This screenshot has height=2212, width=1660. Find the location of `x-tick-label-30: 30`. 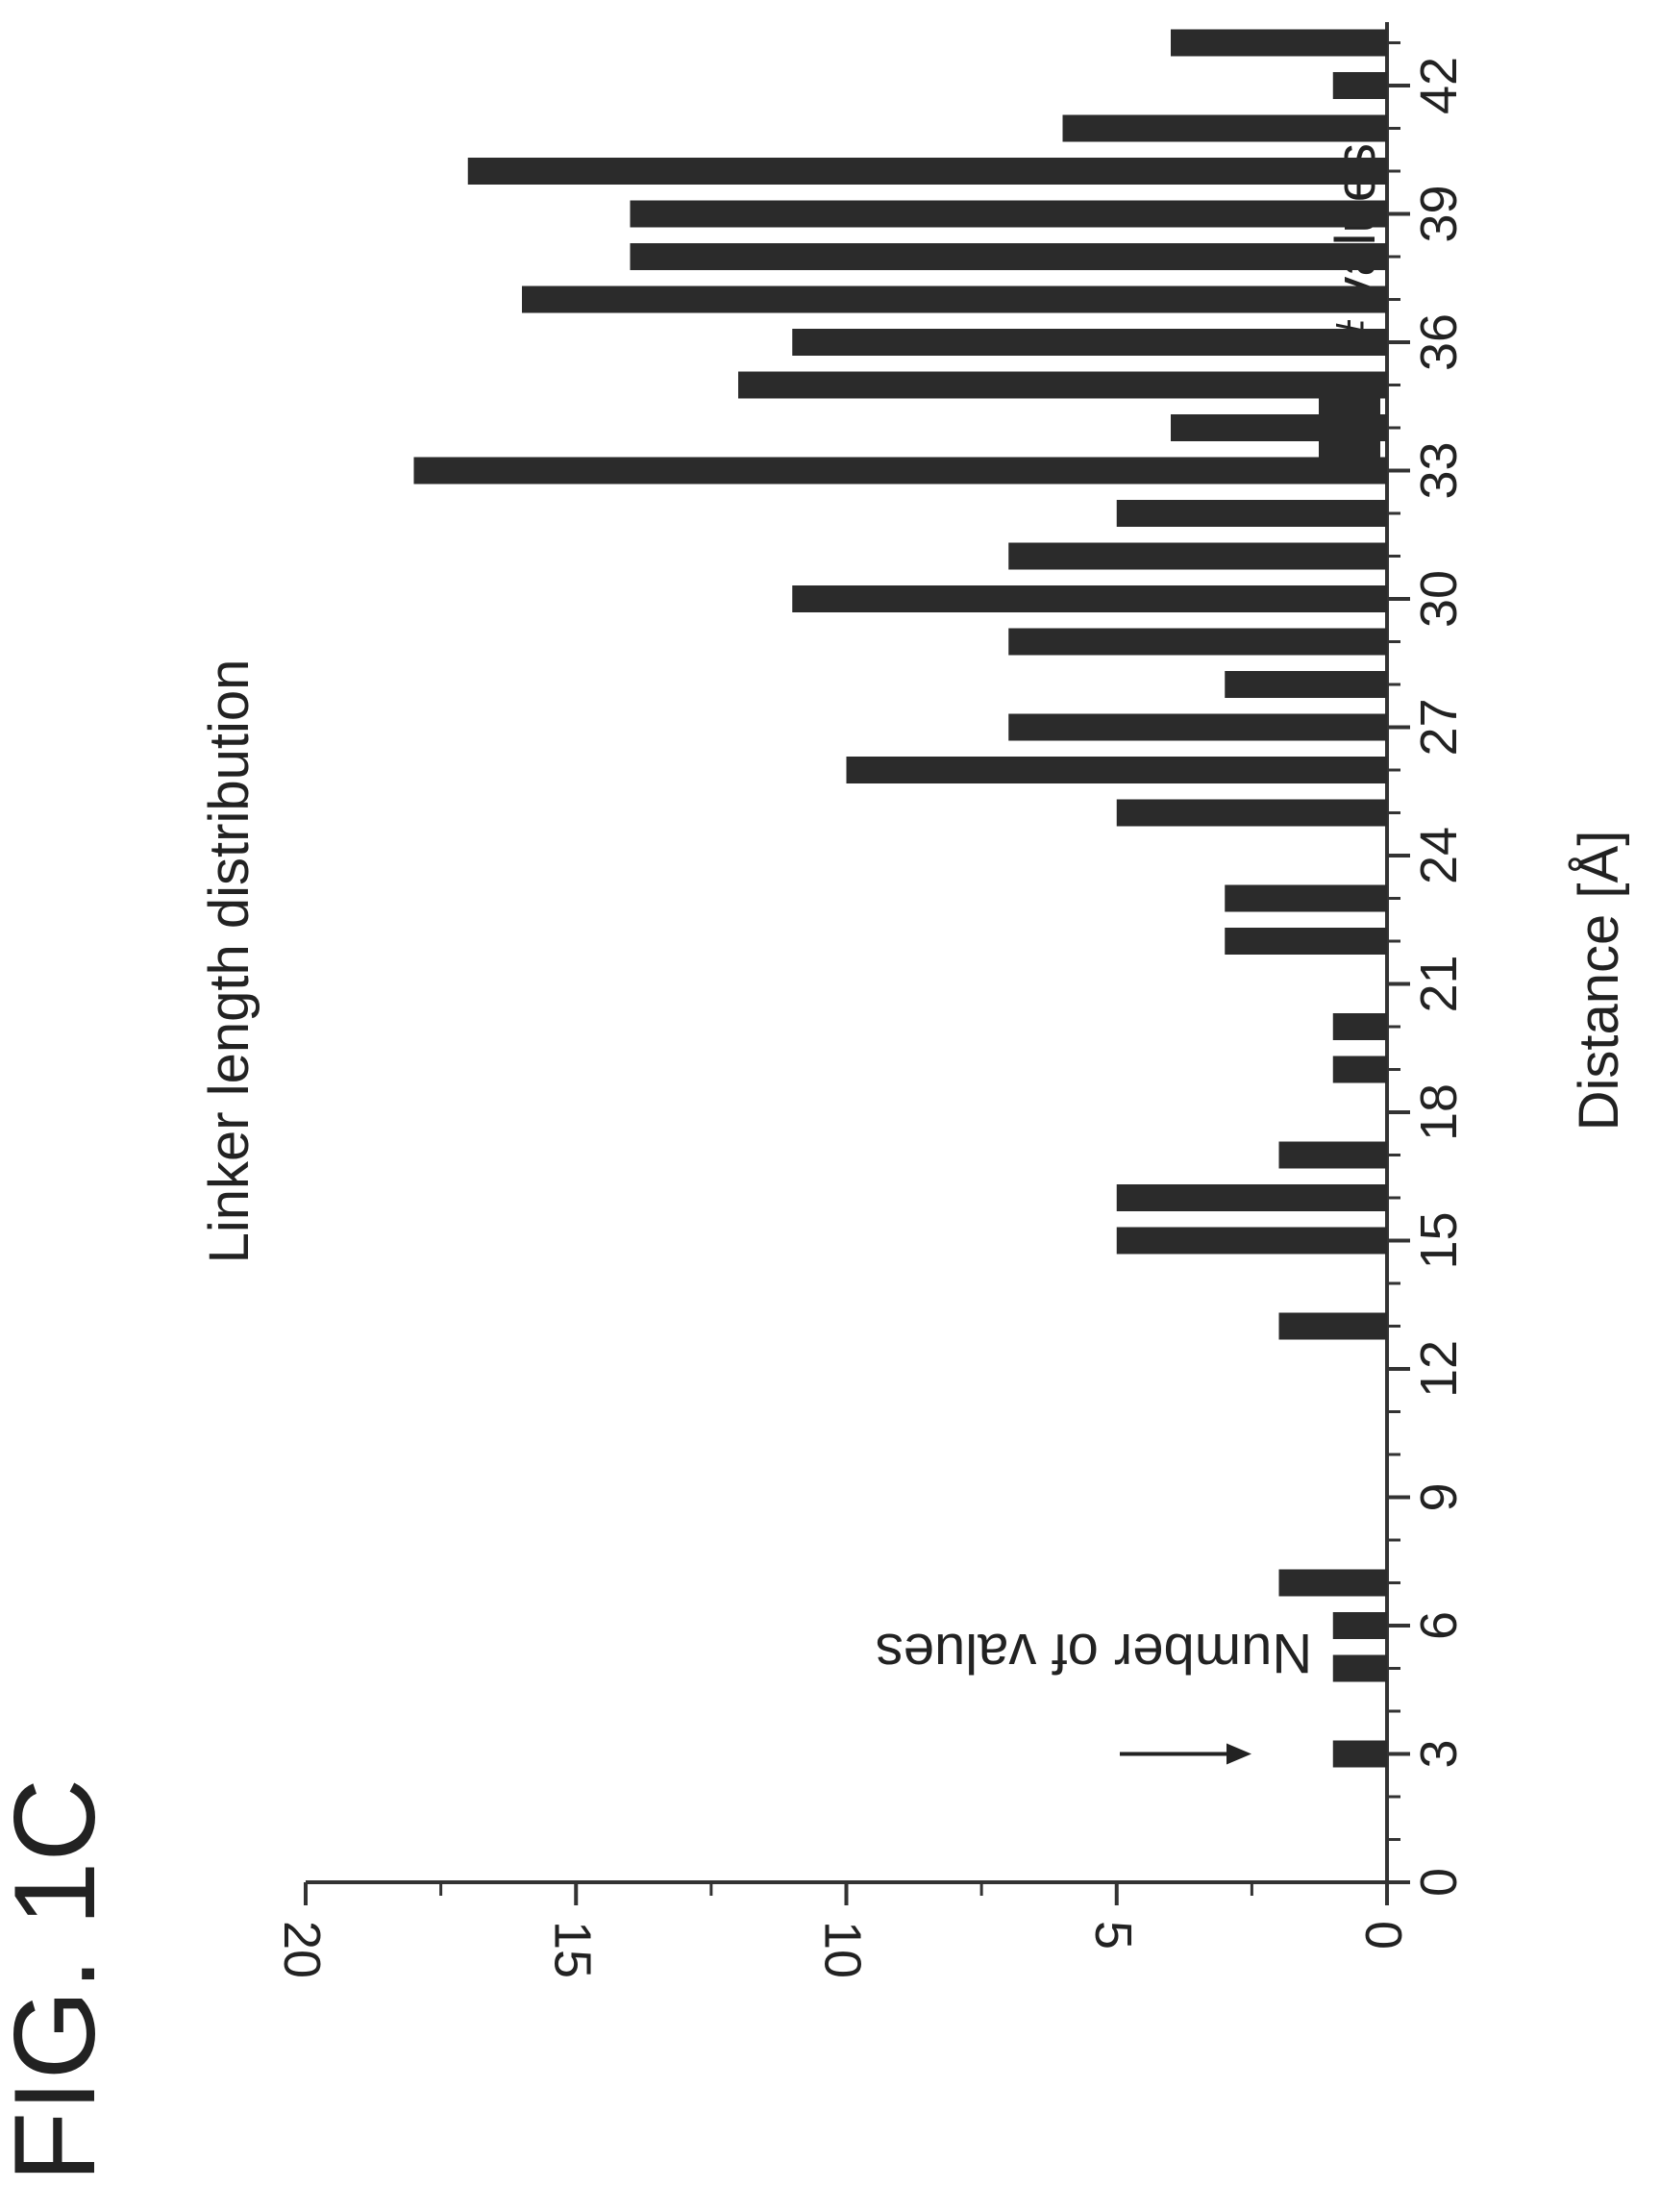

x-tick-label-30: 30 is located at coordinates (1439, 599).